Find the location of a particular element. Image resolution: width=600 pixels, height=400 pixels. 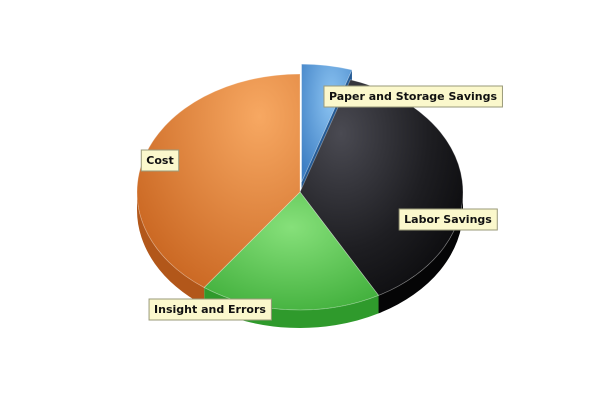

label-text-paper-and-storage-savings: Paper and Storage Savings is located at coordinates (413, 96).